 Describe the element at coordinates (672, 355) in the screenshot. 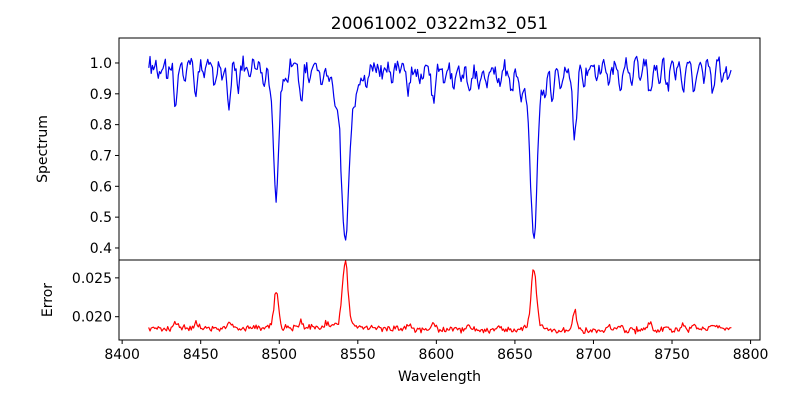

I see `x-tick-label: 8750` at that location.